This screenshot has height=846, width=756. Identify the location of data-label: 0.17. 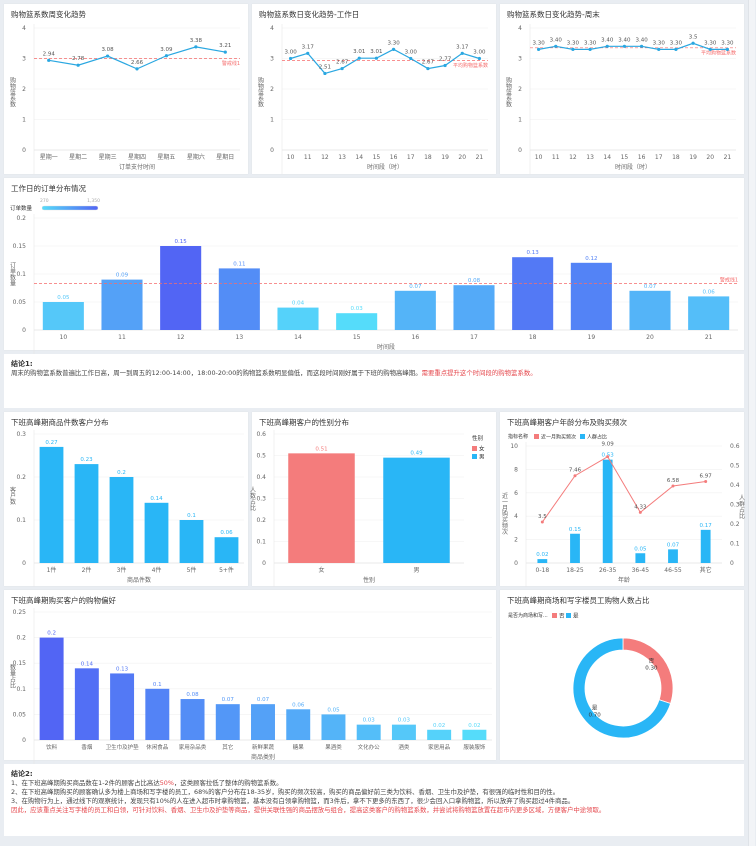
(706, 526).